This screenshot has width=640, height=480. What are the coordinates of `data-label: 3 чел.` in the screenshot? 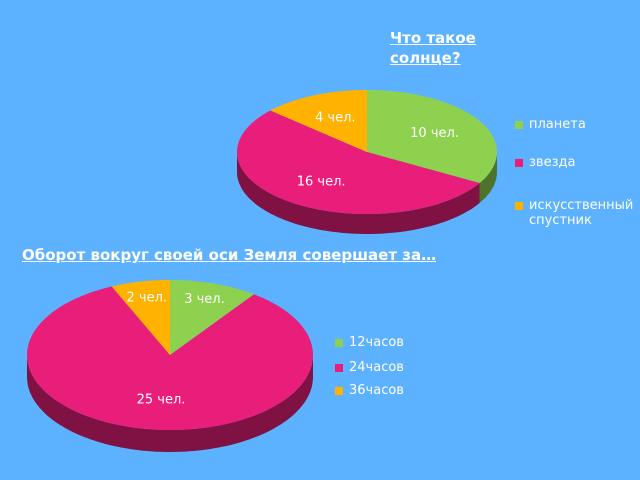 It's located at (204, 299).